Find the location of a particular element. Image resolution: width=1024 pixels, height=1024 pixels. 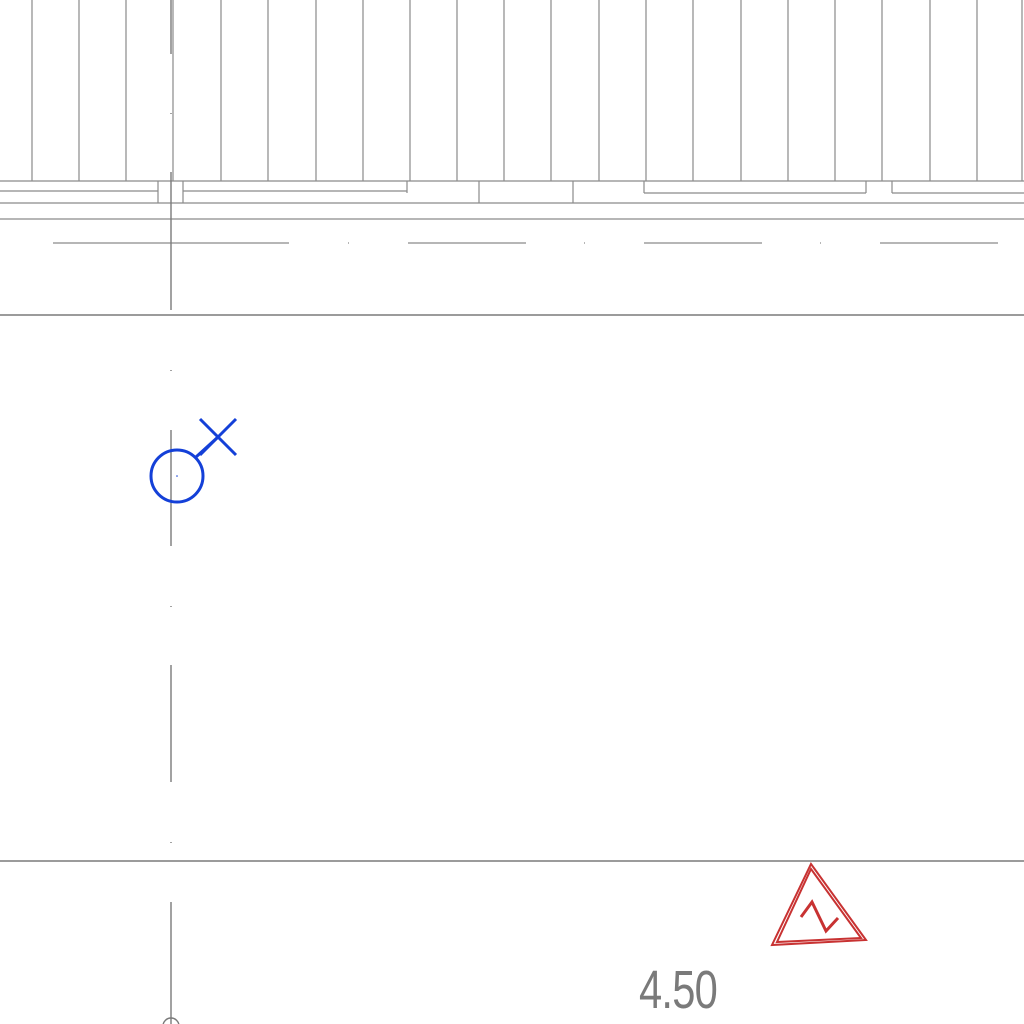

lightning-bolt-icon is located at coordinates (819, 916).